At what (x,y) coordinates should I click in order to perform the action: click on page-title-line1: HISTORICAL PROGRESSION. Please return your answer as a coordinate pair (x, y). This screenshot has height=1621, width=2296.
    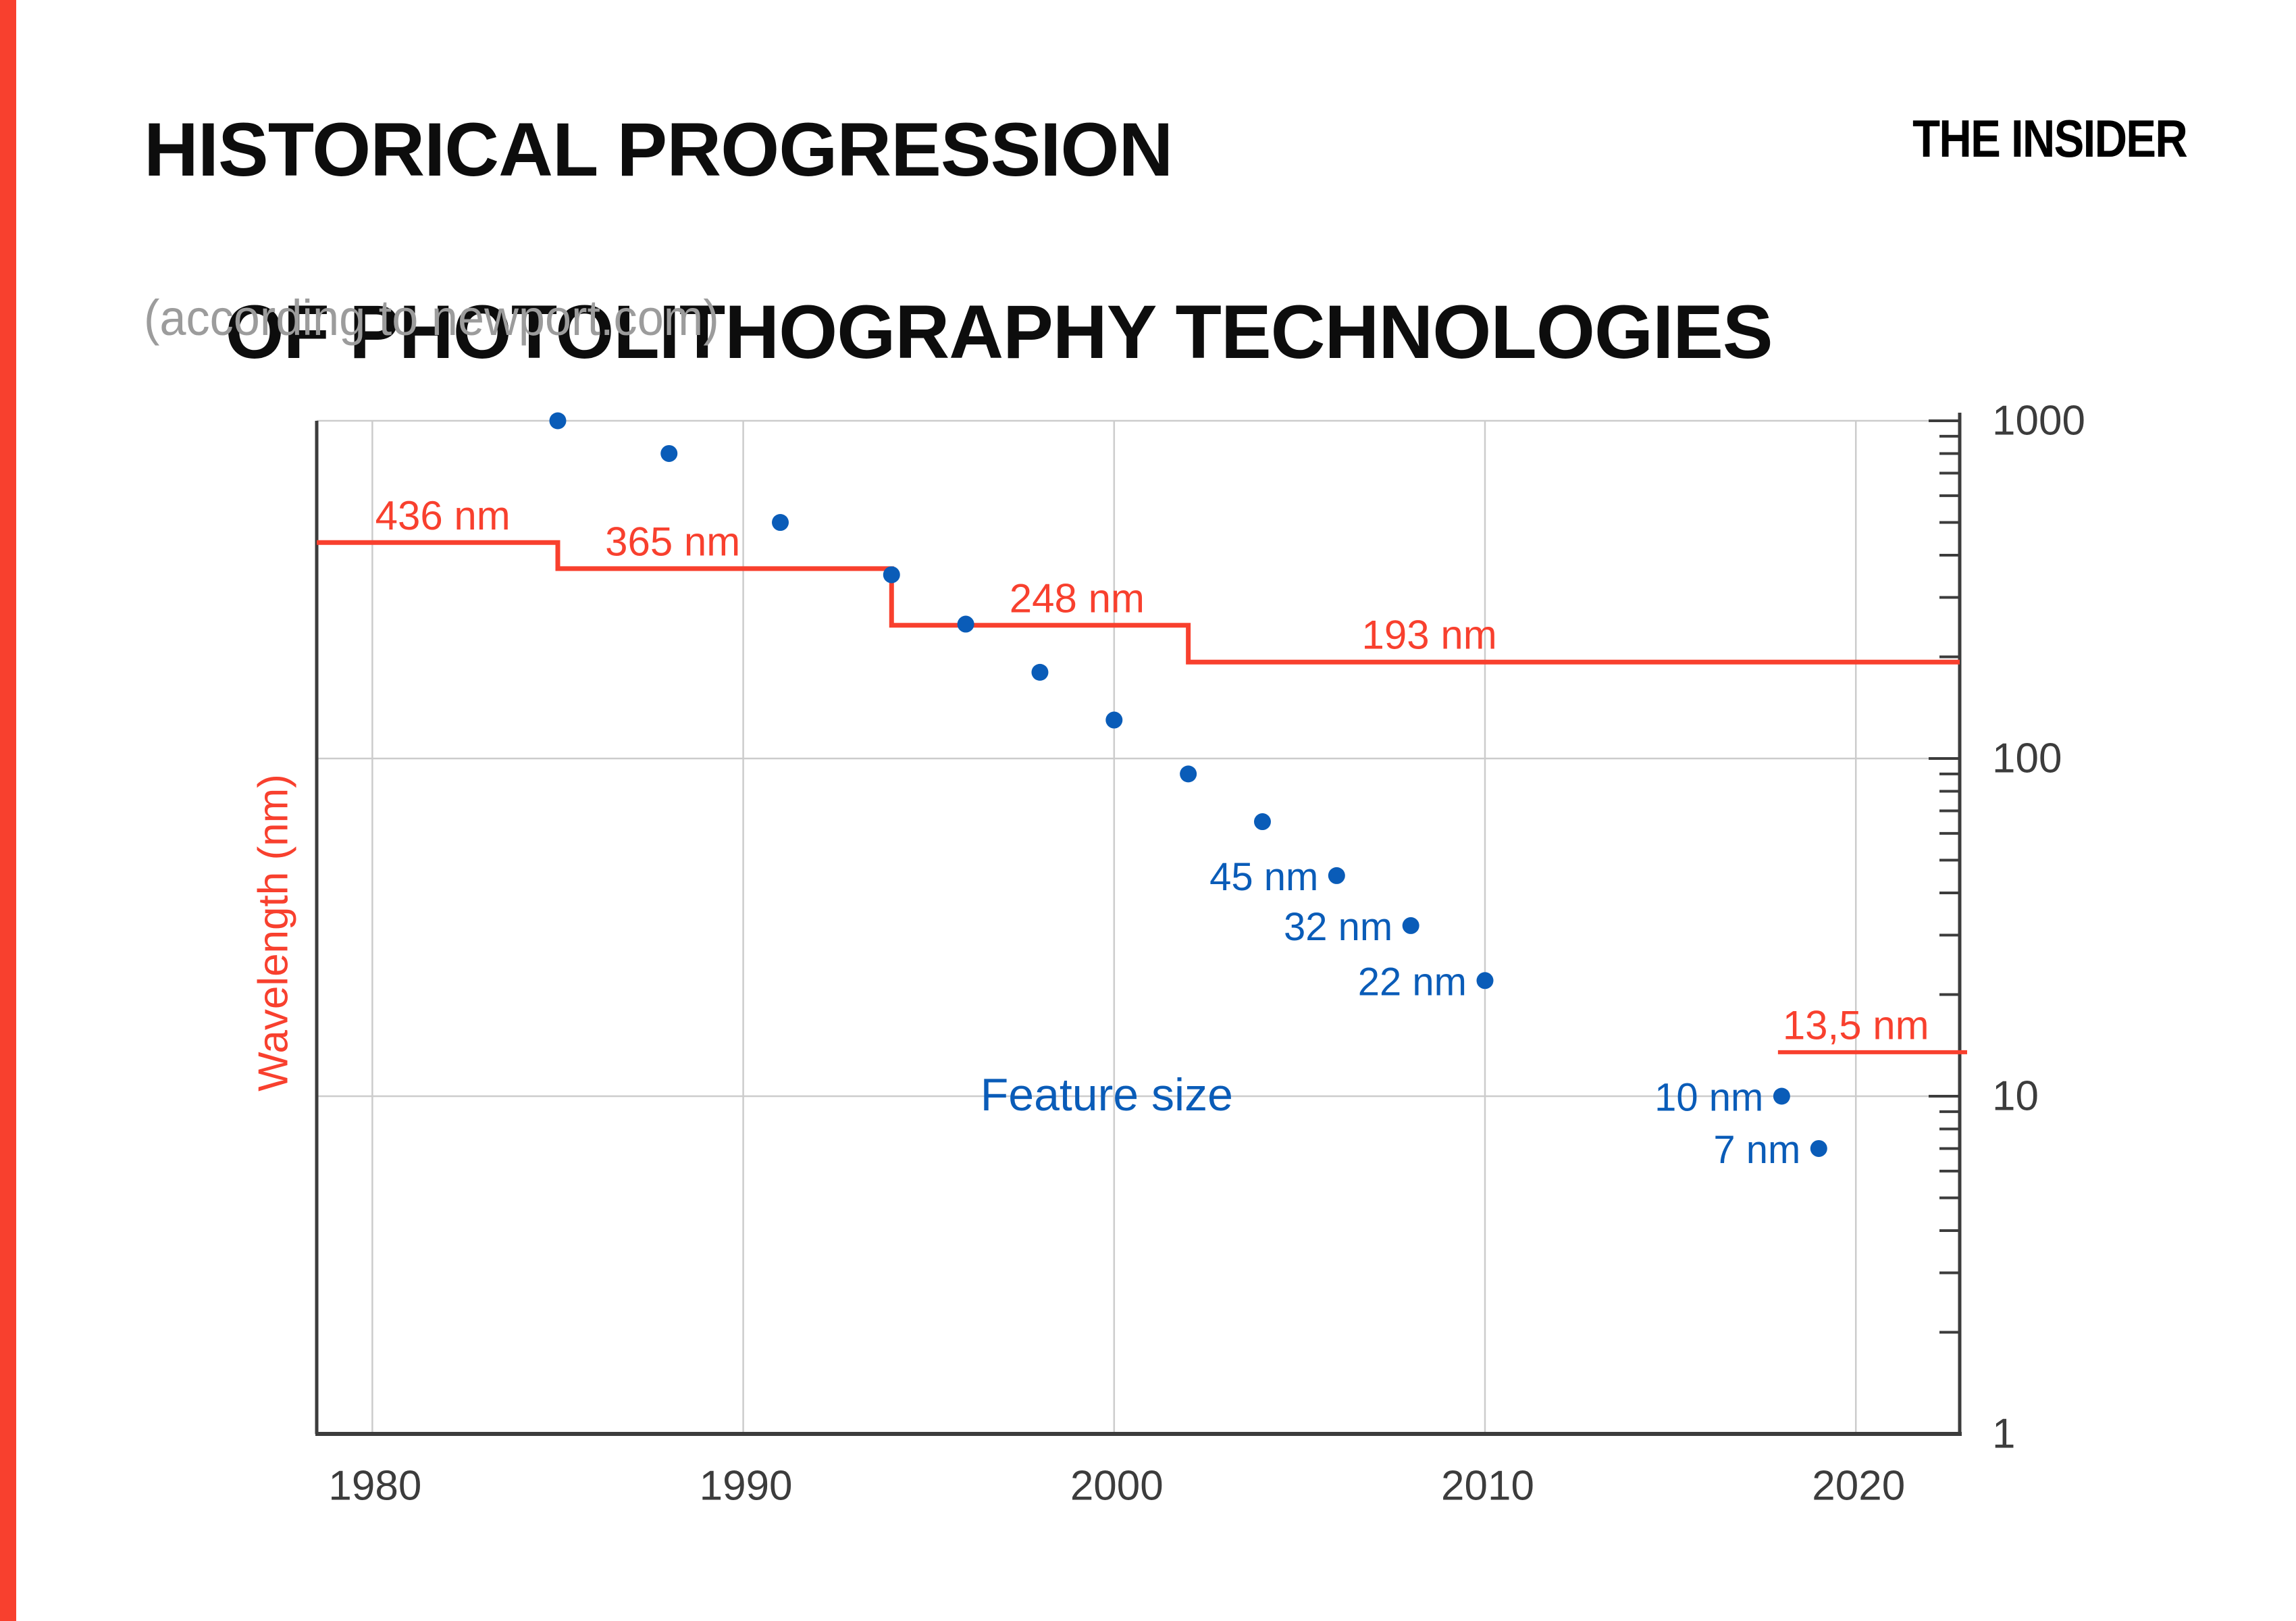
    Looking at the image, I should click on (658, 149).